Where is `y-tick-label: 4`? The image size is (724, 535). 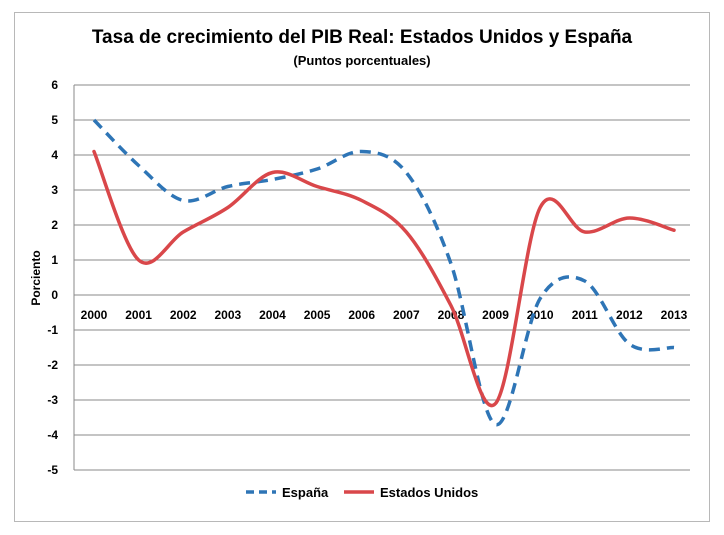
y-tick-label: 4 is located at coordinates (54, 155).